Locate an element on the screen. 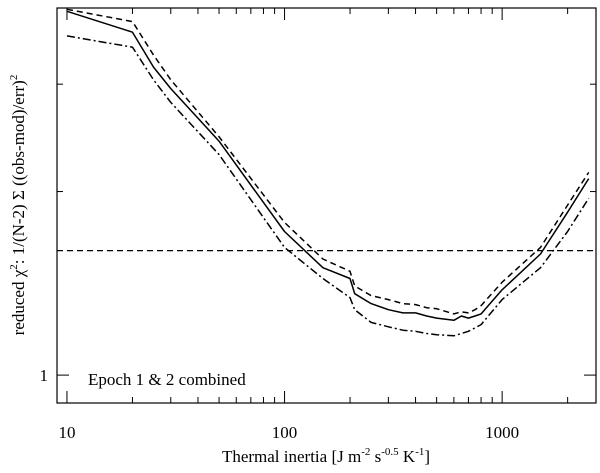 The width and height of the screenshot is (600, 473). x-label-part: s is located at coordinates (375, 456).